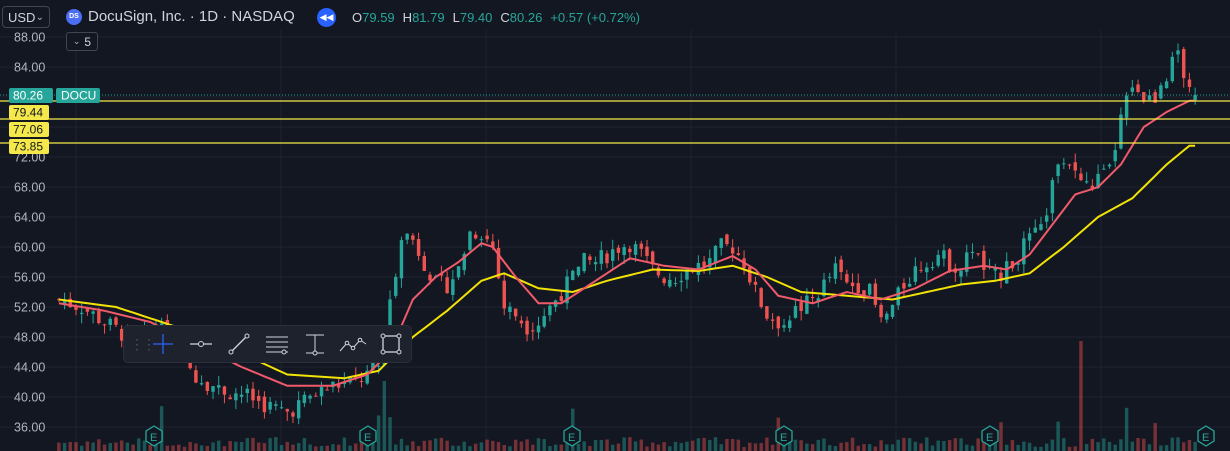  What do you see at coordinates (191, 16) in the screenshot?
I see `symbol-title: DocuSign, Inc. · 1D · NASDAQ` at bounding box center [191, 16].